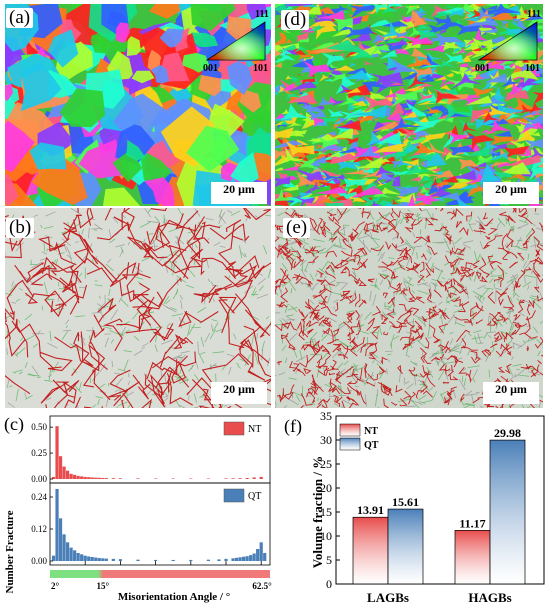 Image resolution: width=550 pixels, height=606 pixels. Describe the element at coordinates (39, 529) in the screenshot. I see `y-tick-label: 0.12` at that location.